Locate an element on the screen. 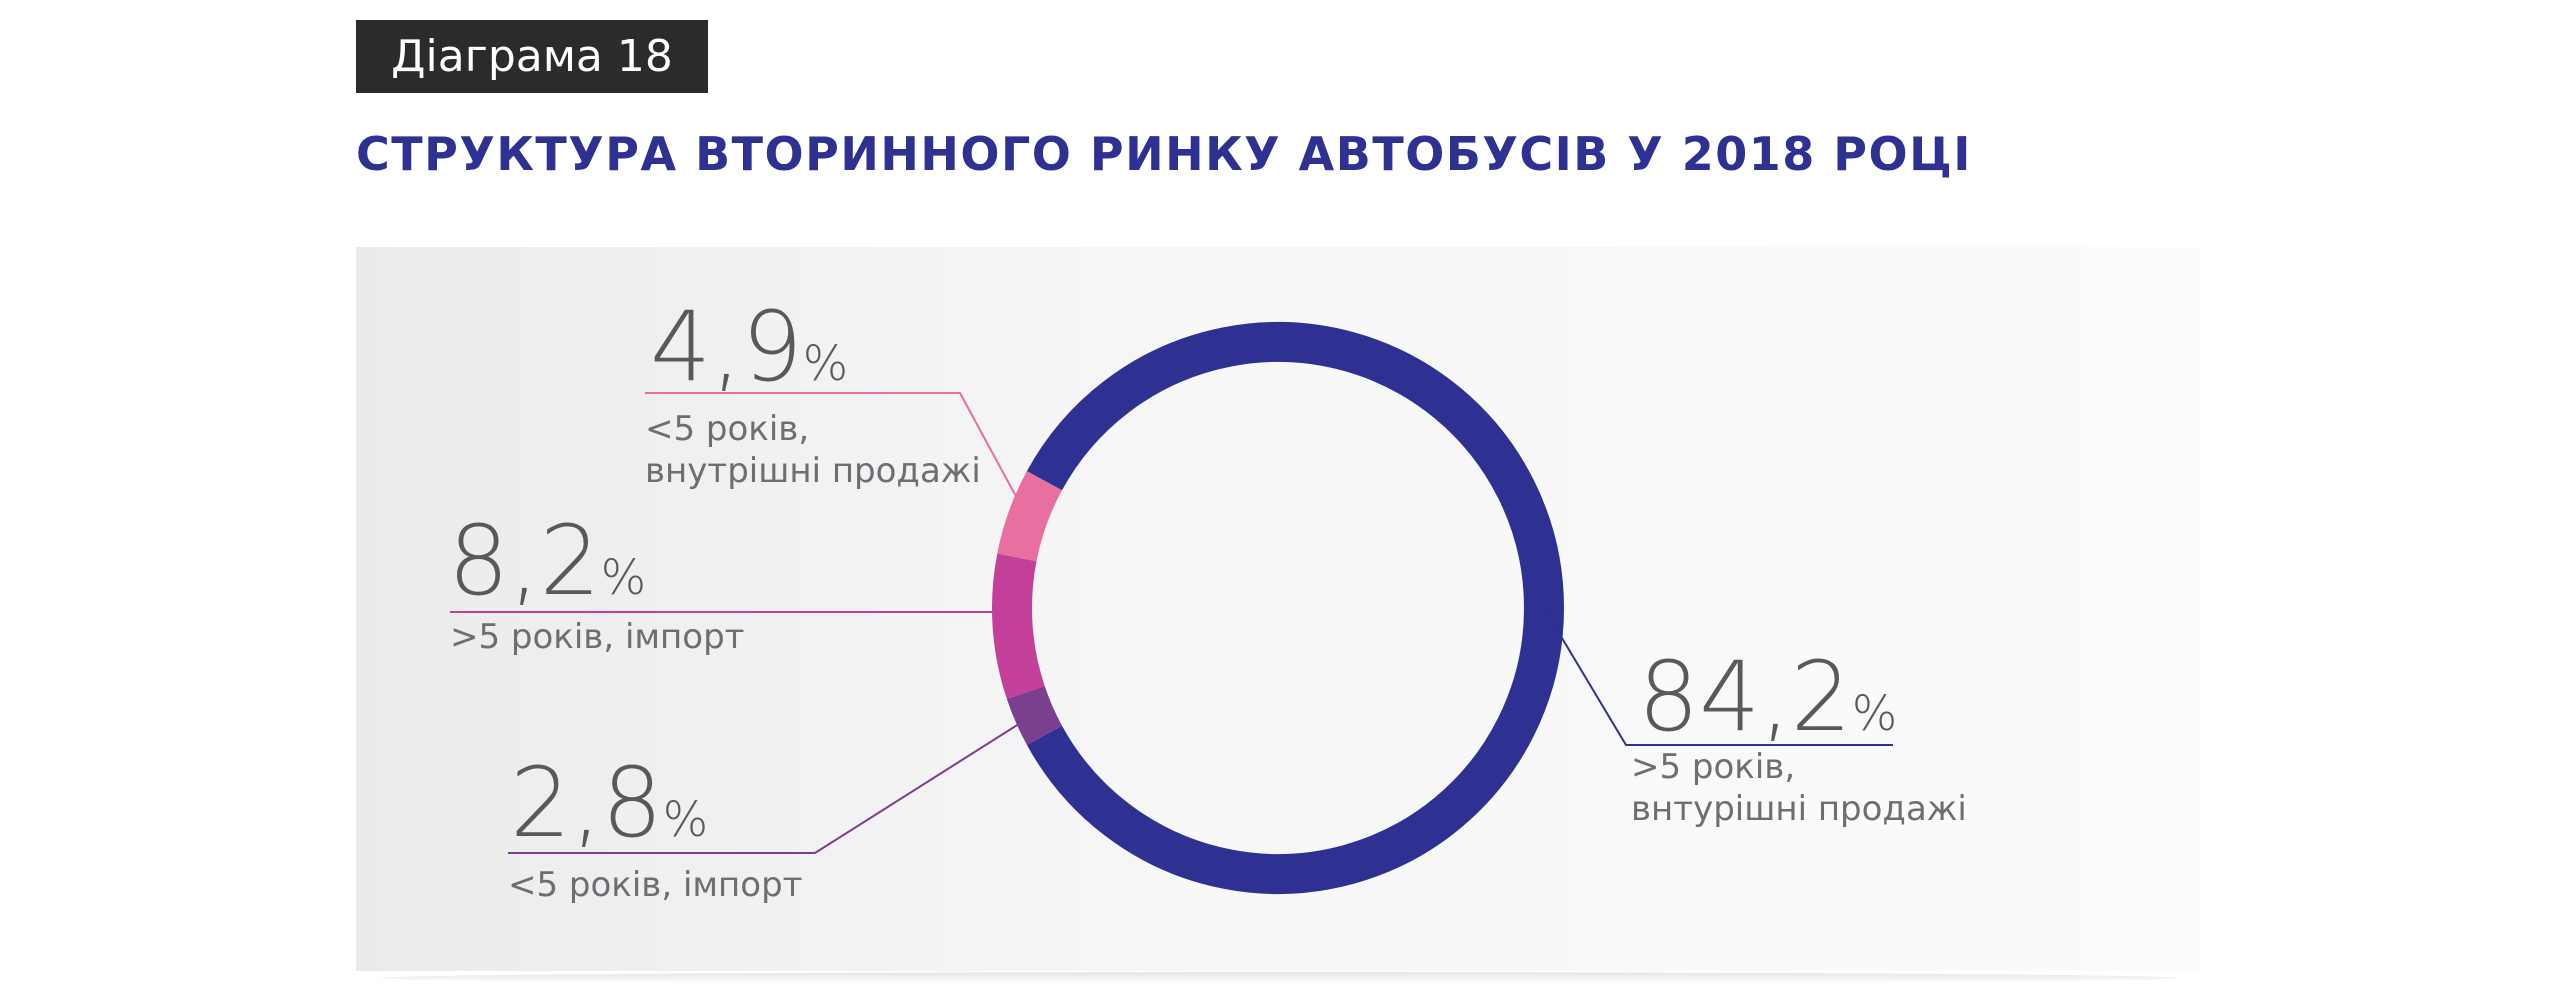 The height and width of the screenshot is (1008, 2551). slice-value-2: 8,2% is located at coordinates (547, 561).